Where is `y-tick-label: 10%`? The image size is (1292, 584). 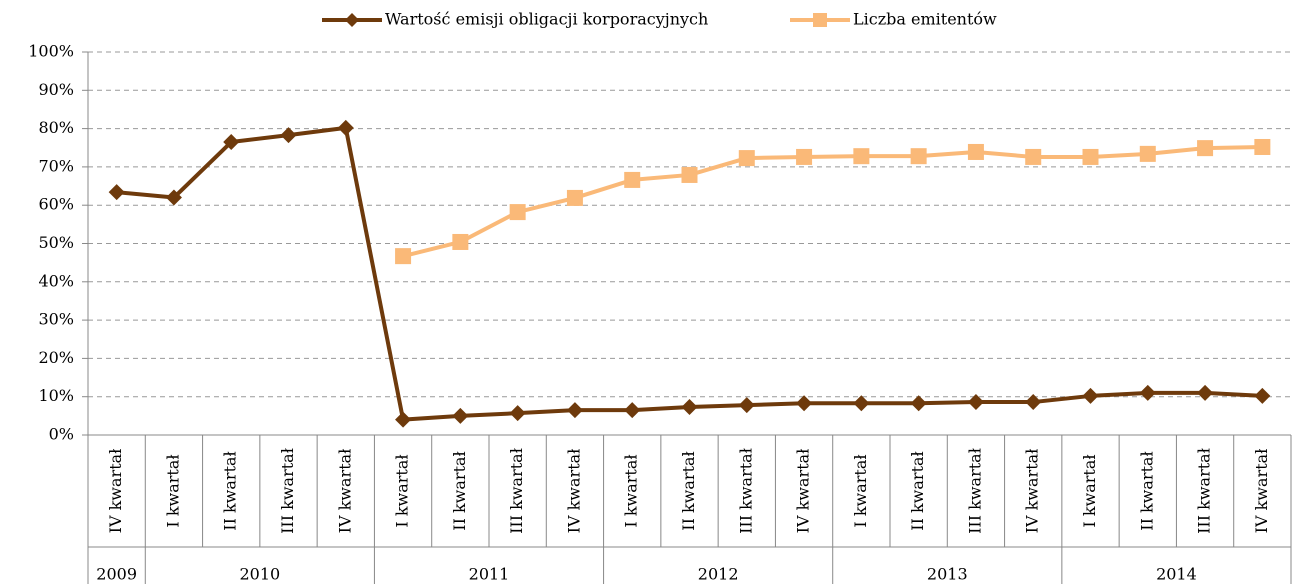 y-tick-label: 10% is located at coordinates (56, 395).